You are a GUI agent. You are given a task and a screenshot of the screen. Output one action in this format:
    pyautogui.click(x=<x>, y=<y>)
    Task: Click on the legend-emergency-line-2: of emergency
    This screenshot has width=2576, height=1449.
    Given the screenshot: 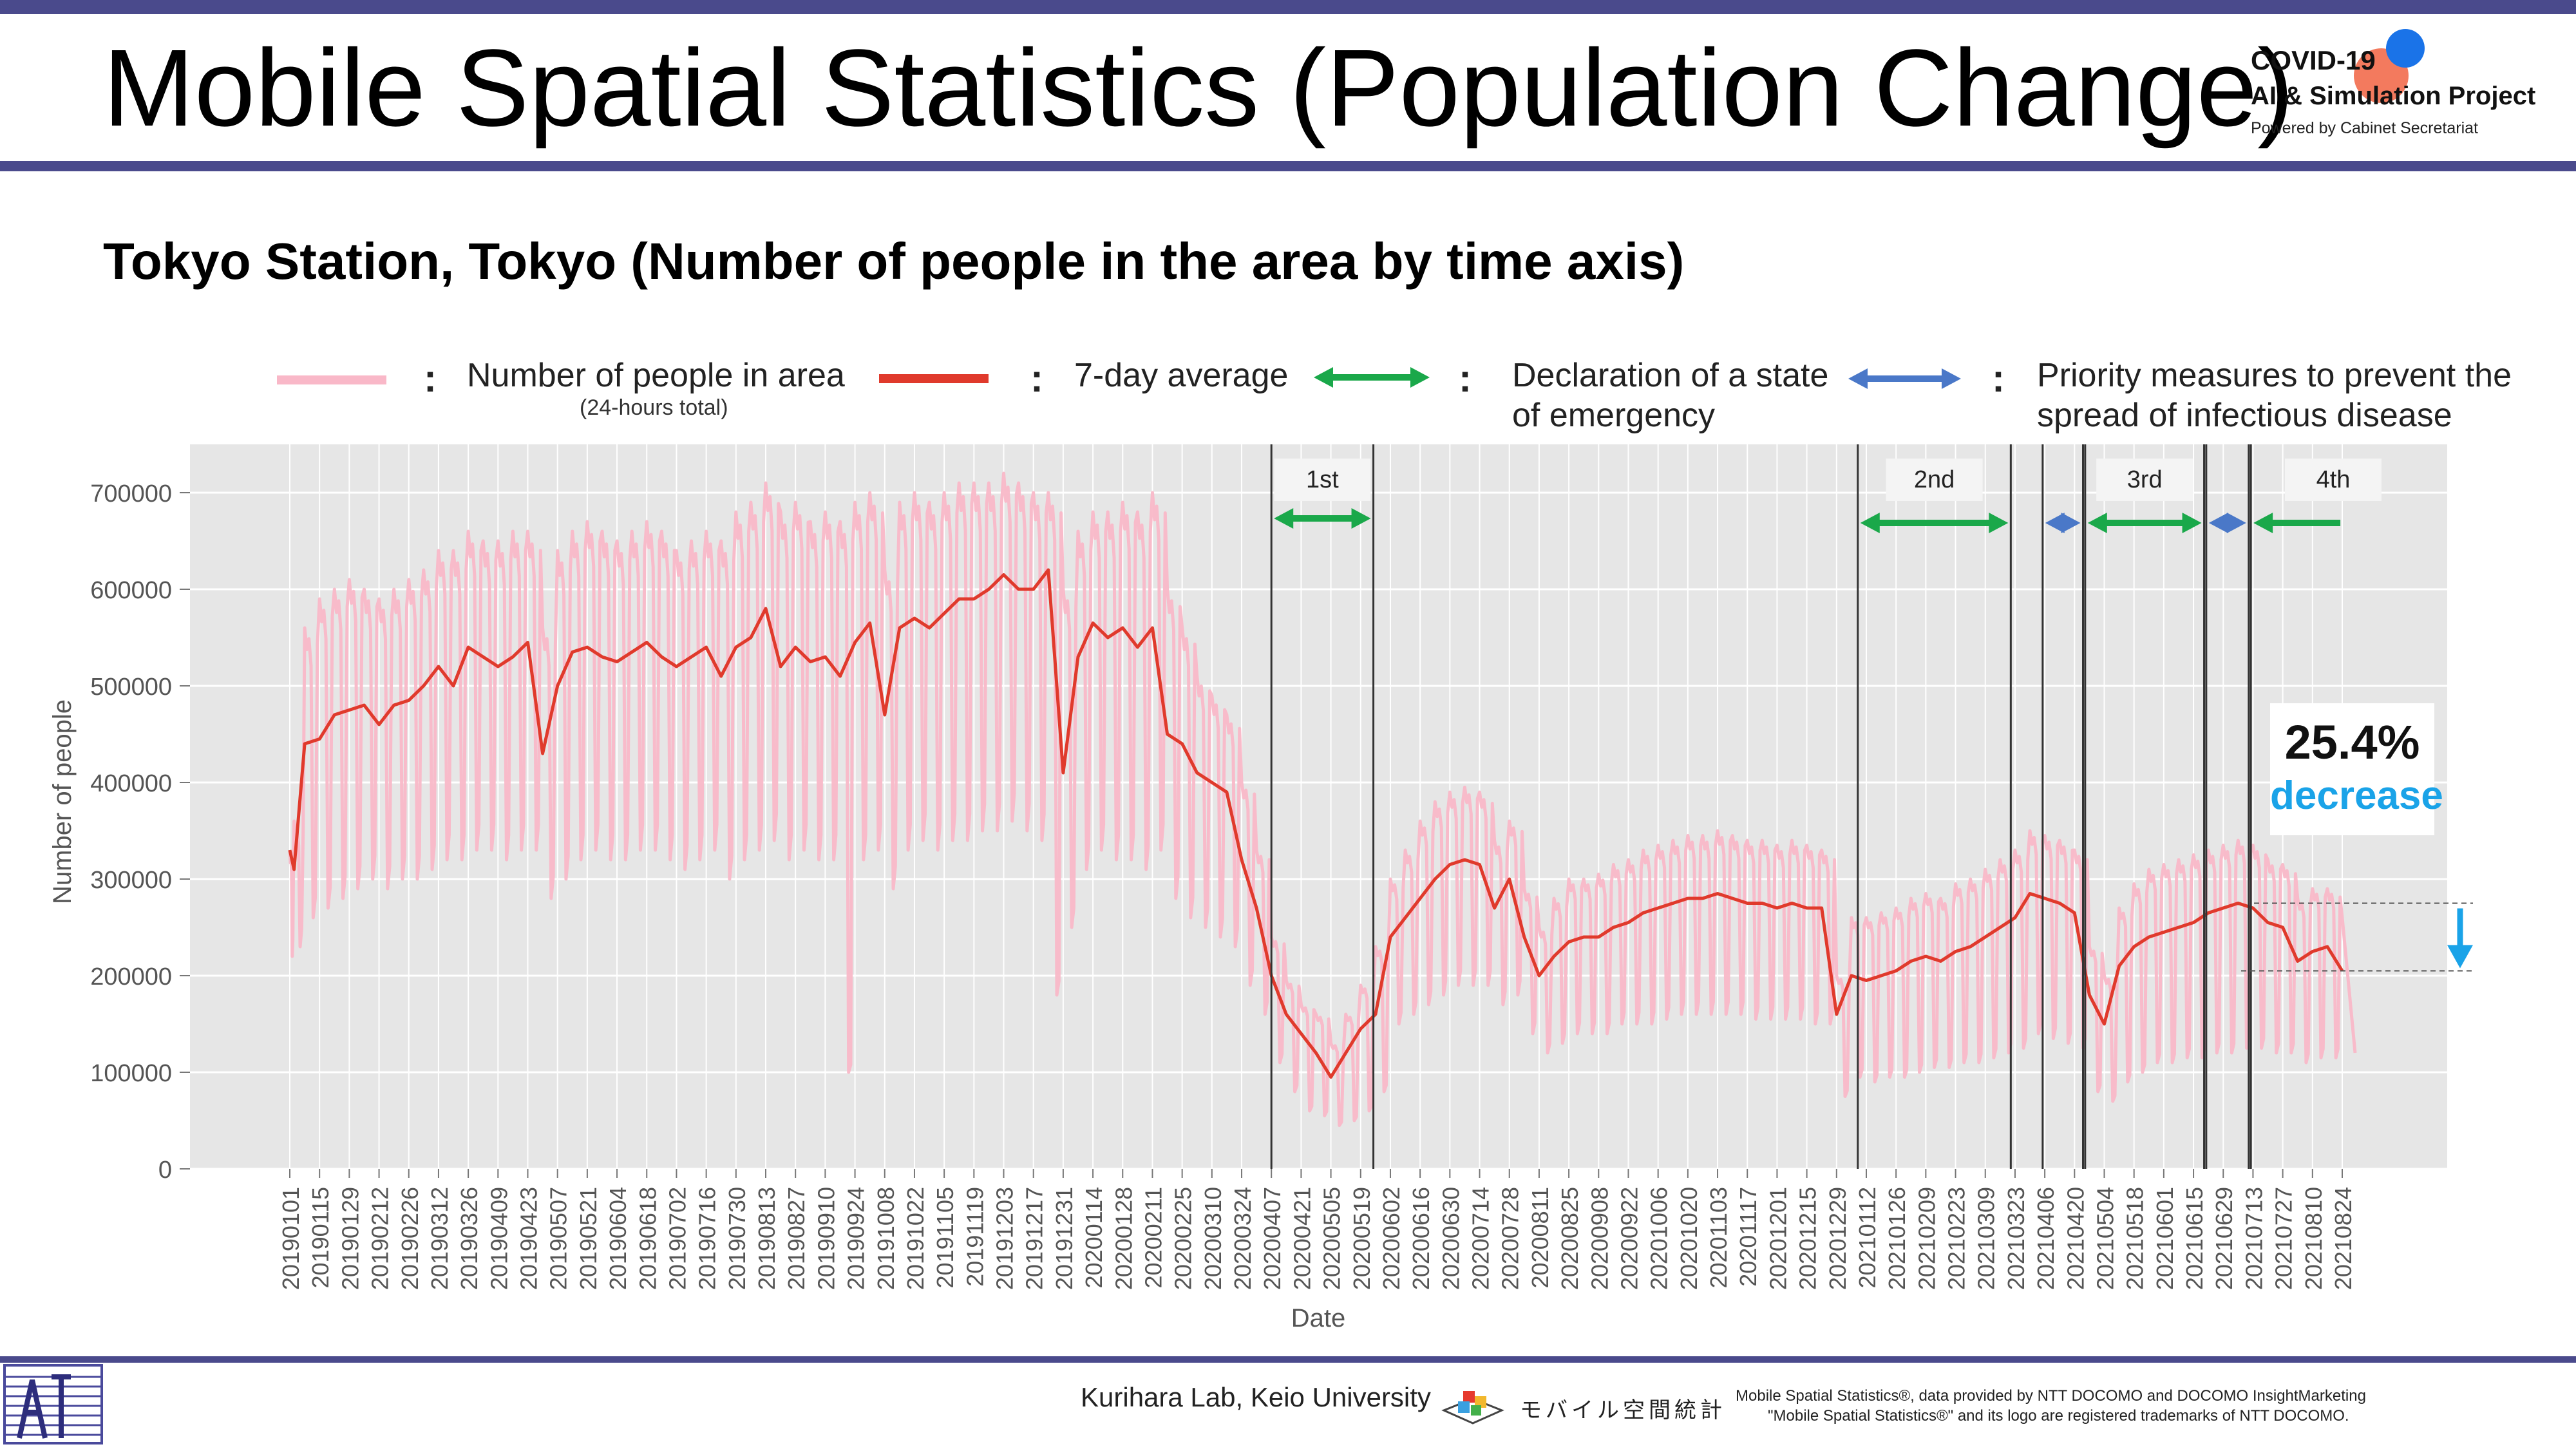 What is the action you would take?
    pyautogui.click(x=1614, y=415)
    